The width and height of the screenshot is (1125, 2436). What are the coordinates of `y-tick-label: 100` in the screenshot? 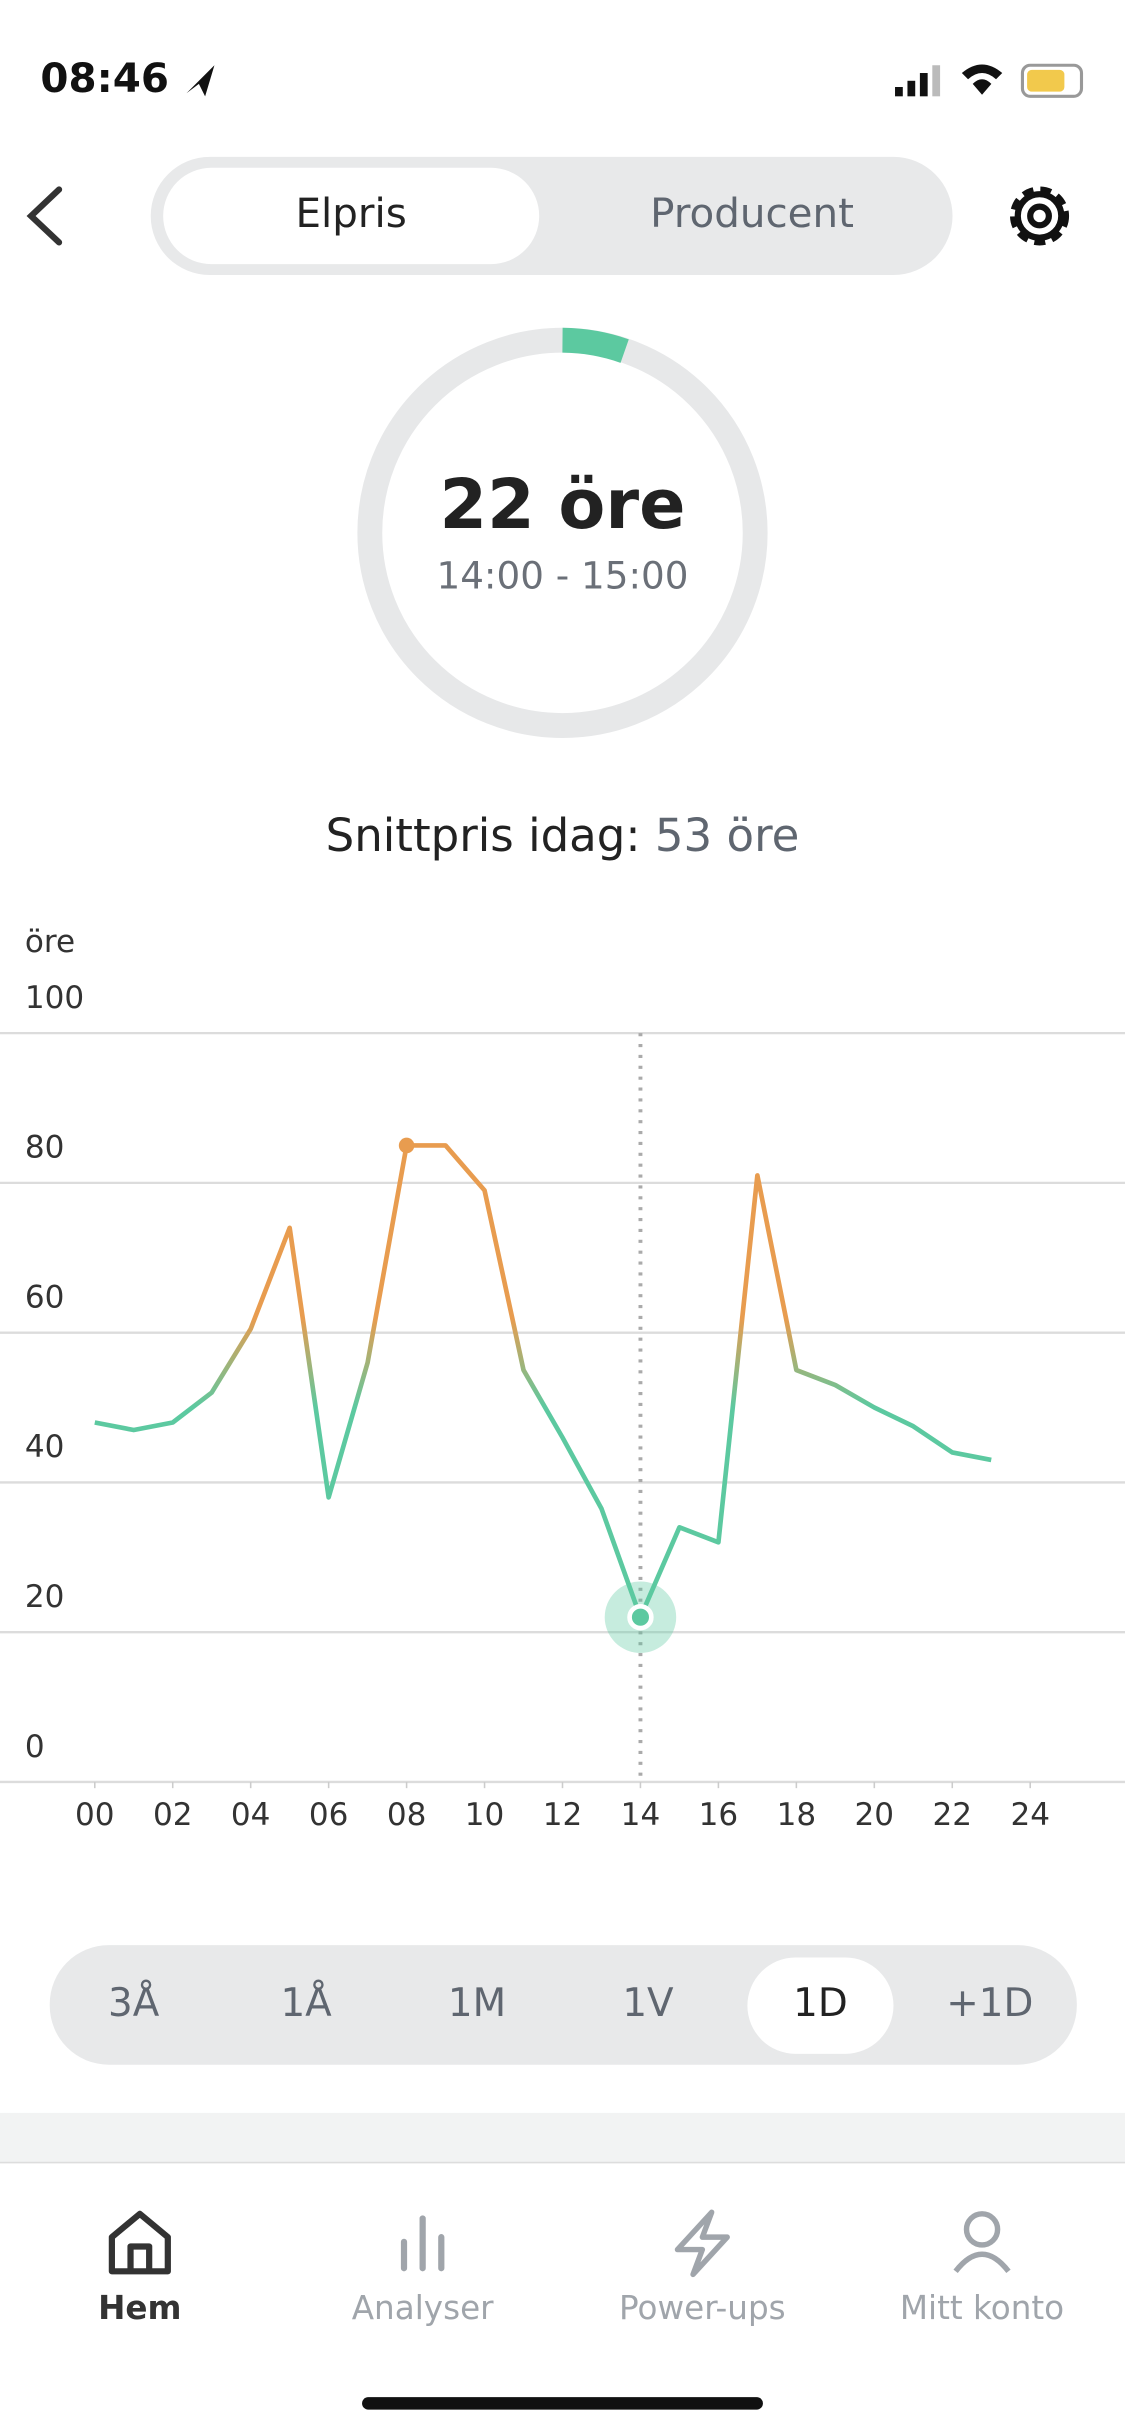 It's located at (54, 998).